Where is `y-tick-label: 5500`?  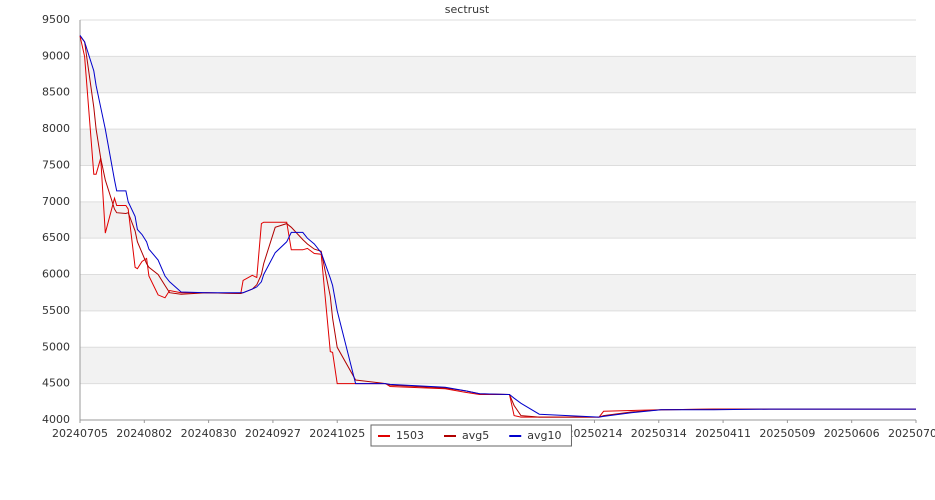
y-tick-label: 5500 is located at coordinates (56, 310).